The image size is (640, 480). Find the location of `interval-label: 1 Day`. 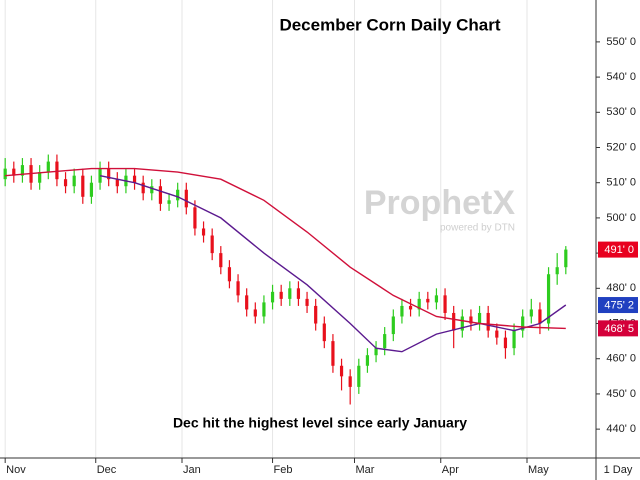

interval-label: 1 Day is located at coordinates (618, 470).